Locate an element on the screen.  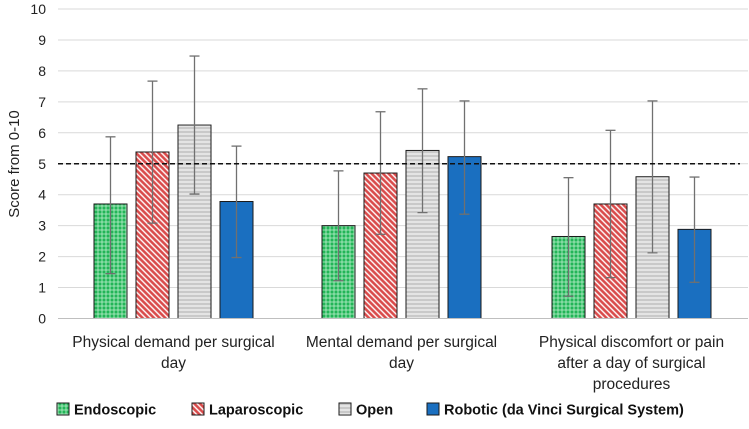
bar is located at coordinates (422, 234).